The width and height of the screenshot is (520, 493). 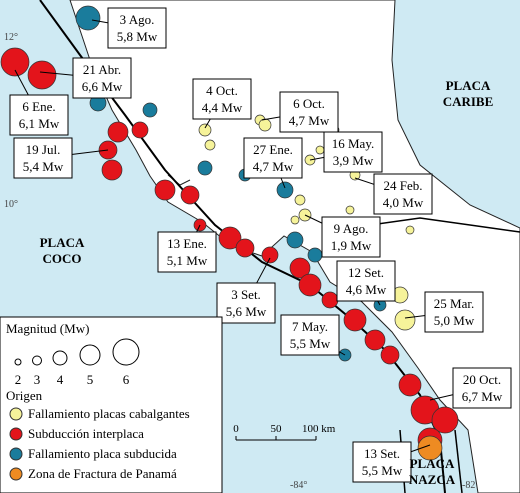 What do you see at coordinates (109, 413) in the screenshot?
I see `legend-label: Fallamiento placas cabalgantes` at bounding box center [109, 413].